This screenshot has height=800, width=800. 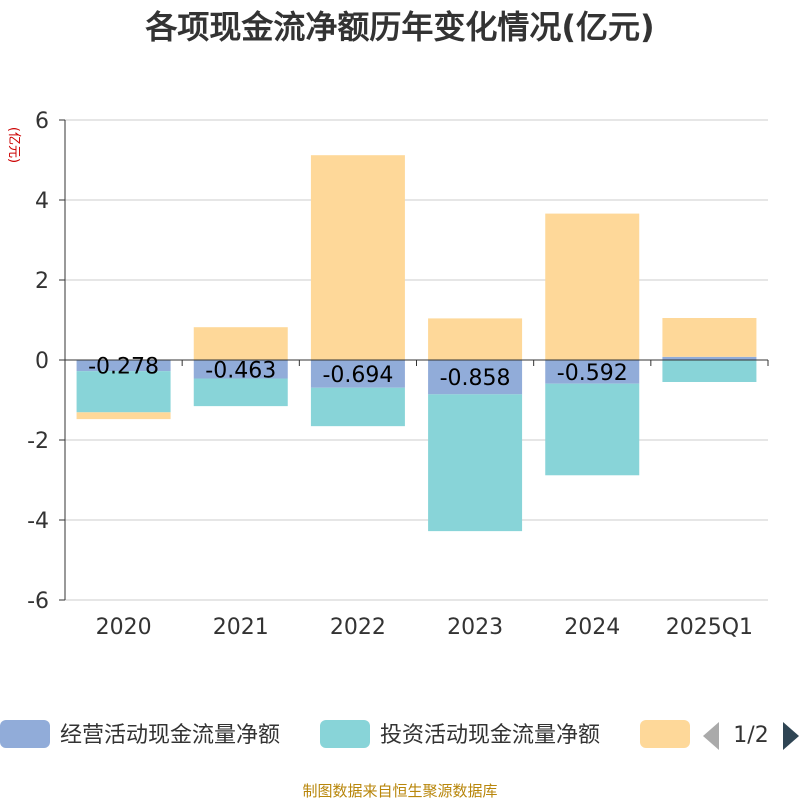 What do you see at coordinates (592, 627) in the screenshot?
I see `x-tick-label: 2024` at bounding box center [592, 627].